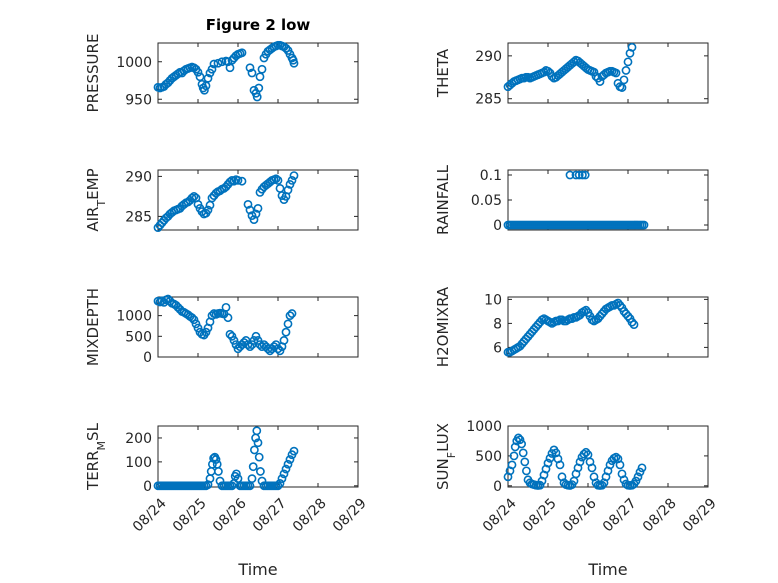  What do you see at coordinates (488, 457) in the screenshot?
I see `y-tick-label: 500` at bounding box center [488, 457].